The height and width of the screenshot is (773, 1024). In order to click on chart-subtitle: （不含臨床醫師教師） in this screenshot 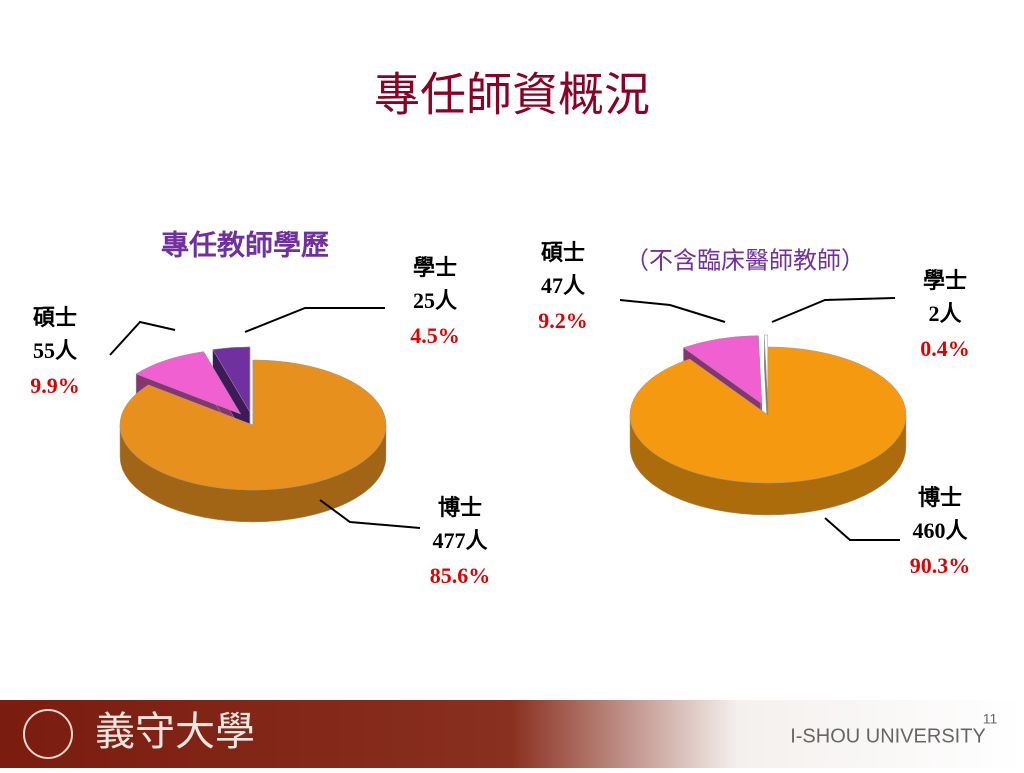, I will do `click(745, 261)`.